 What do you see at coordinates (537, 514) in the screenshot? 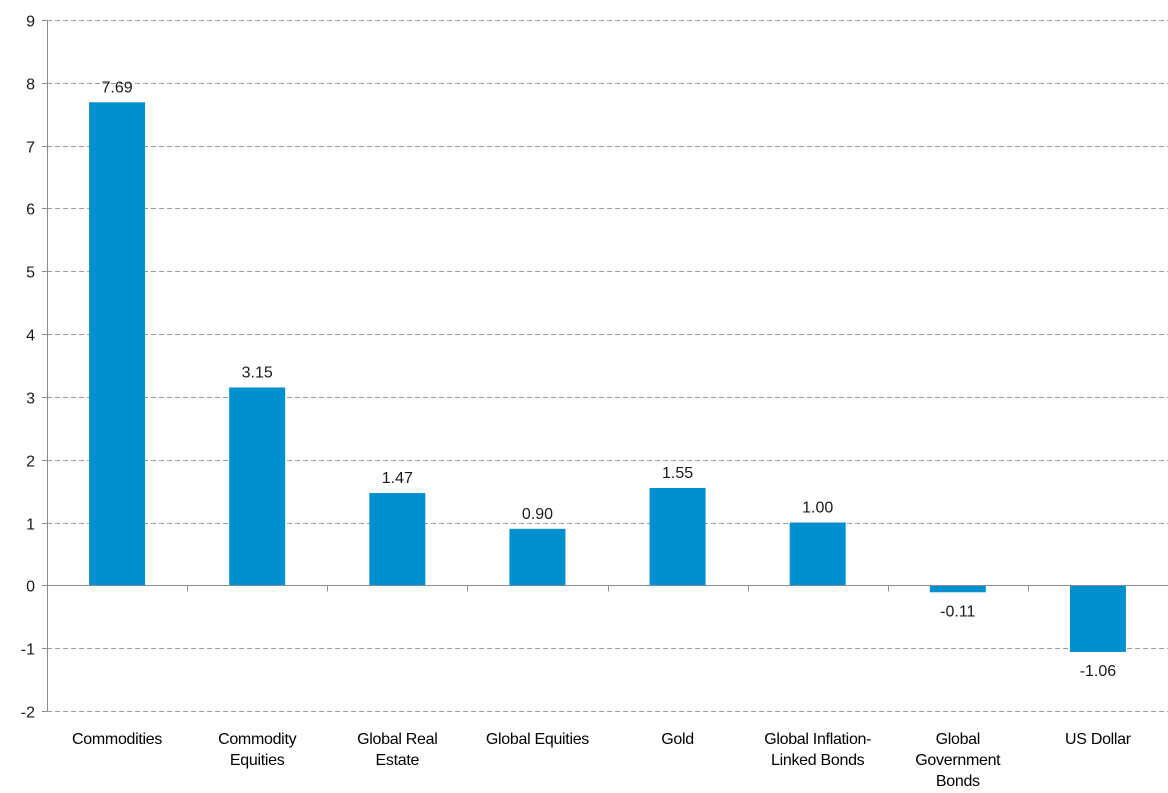
I see `data-label: 0.90` at bounding box center [537, 514].